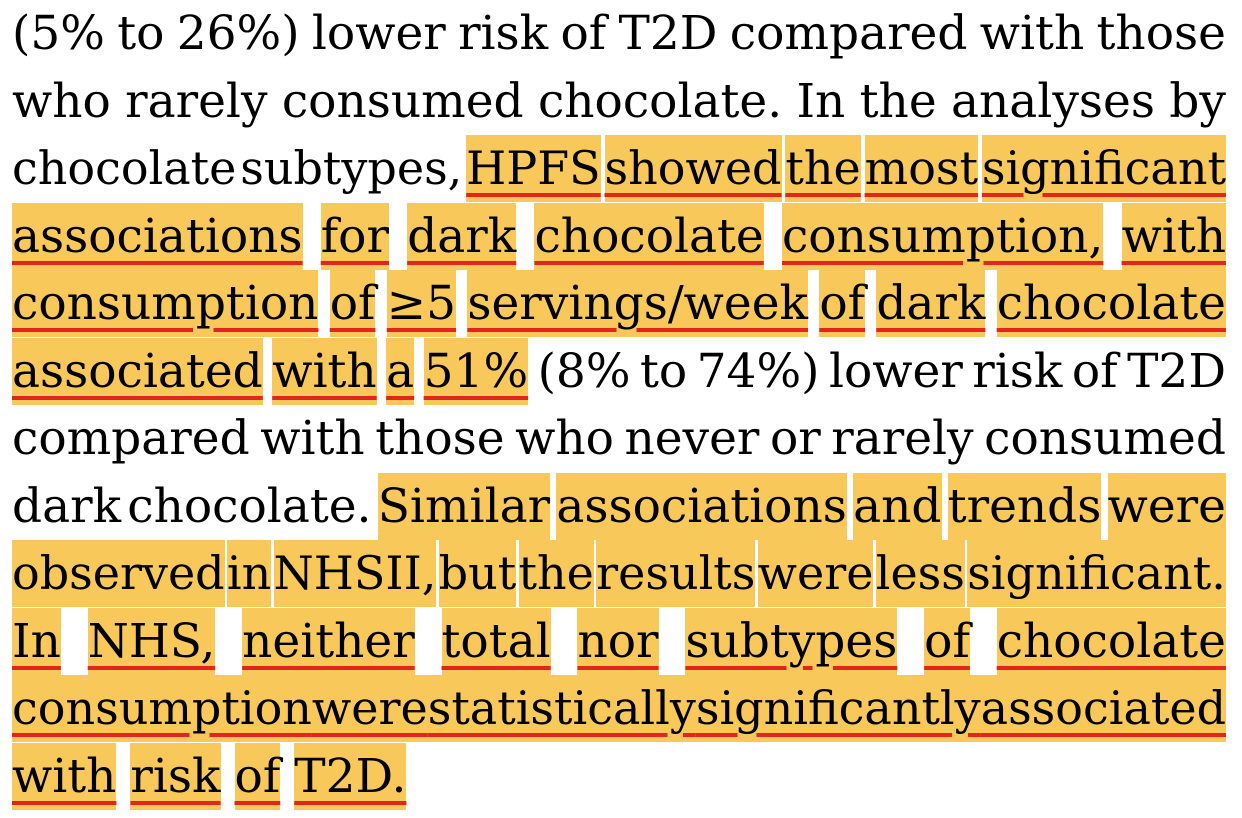  Describe the element at coordinates (897, 506) in the screenshot. I see `highlighted-word: and` at that location.